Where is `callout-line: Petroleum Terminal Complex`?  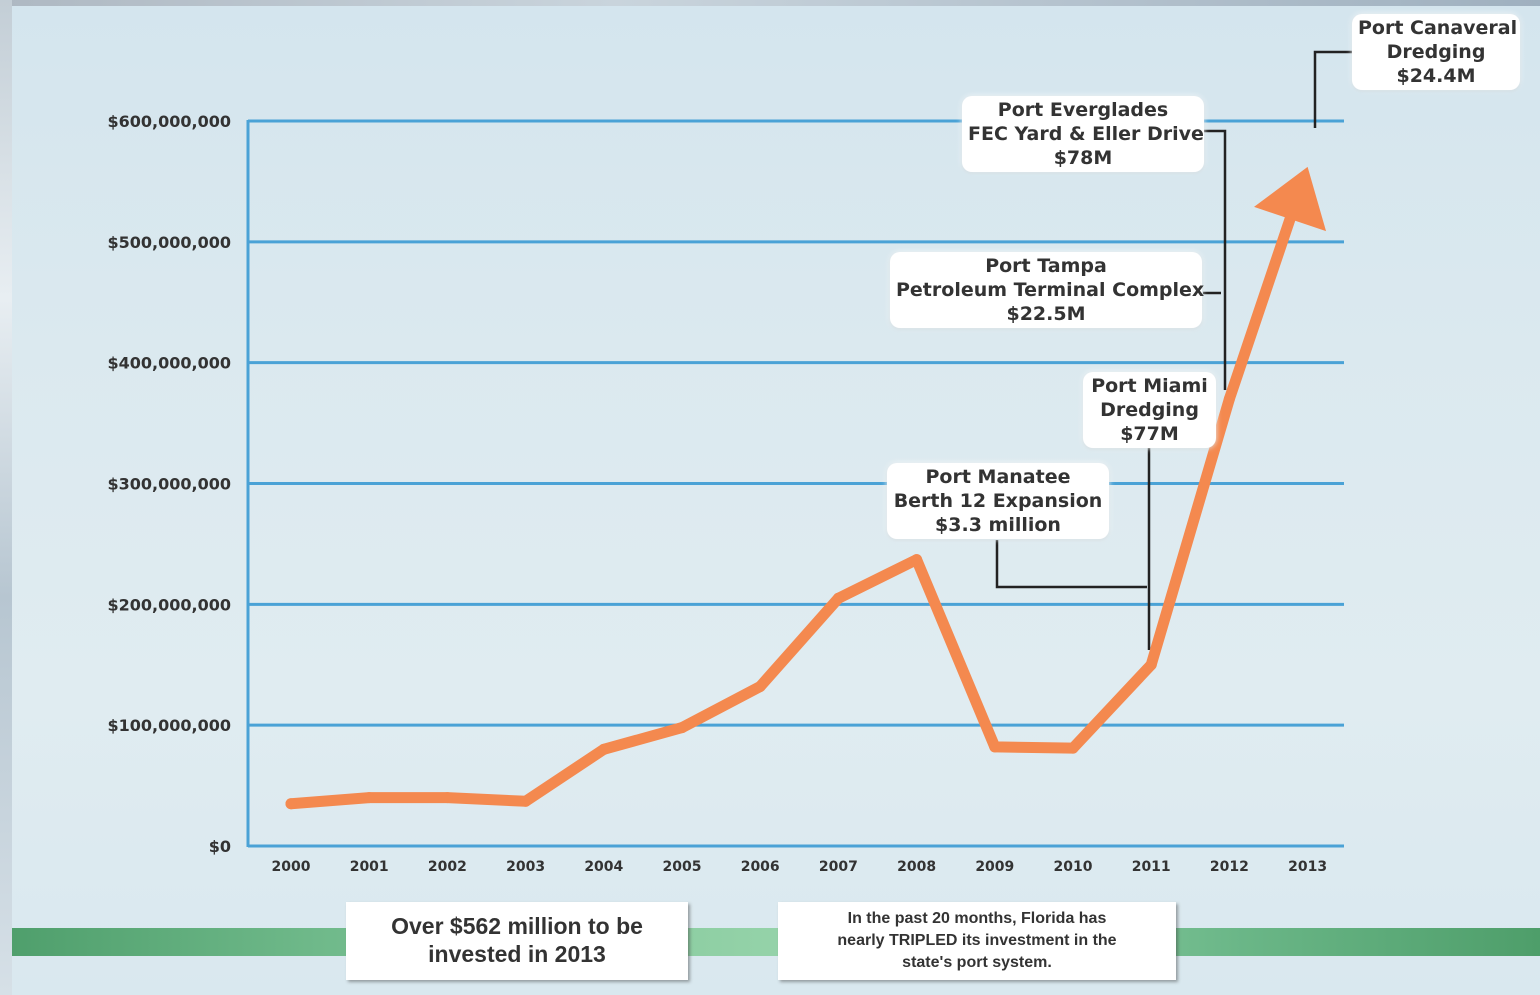
callout-line: Petroleum Terminal Complex is located at coordinates (1050, 290).